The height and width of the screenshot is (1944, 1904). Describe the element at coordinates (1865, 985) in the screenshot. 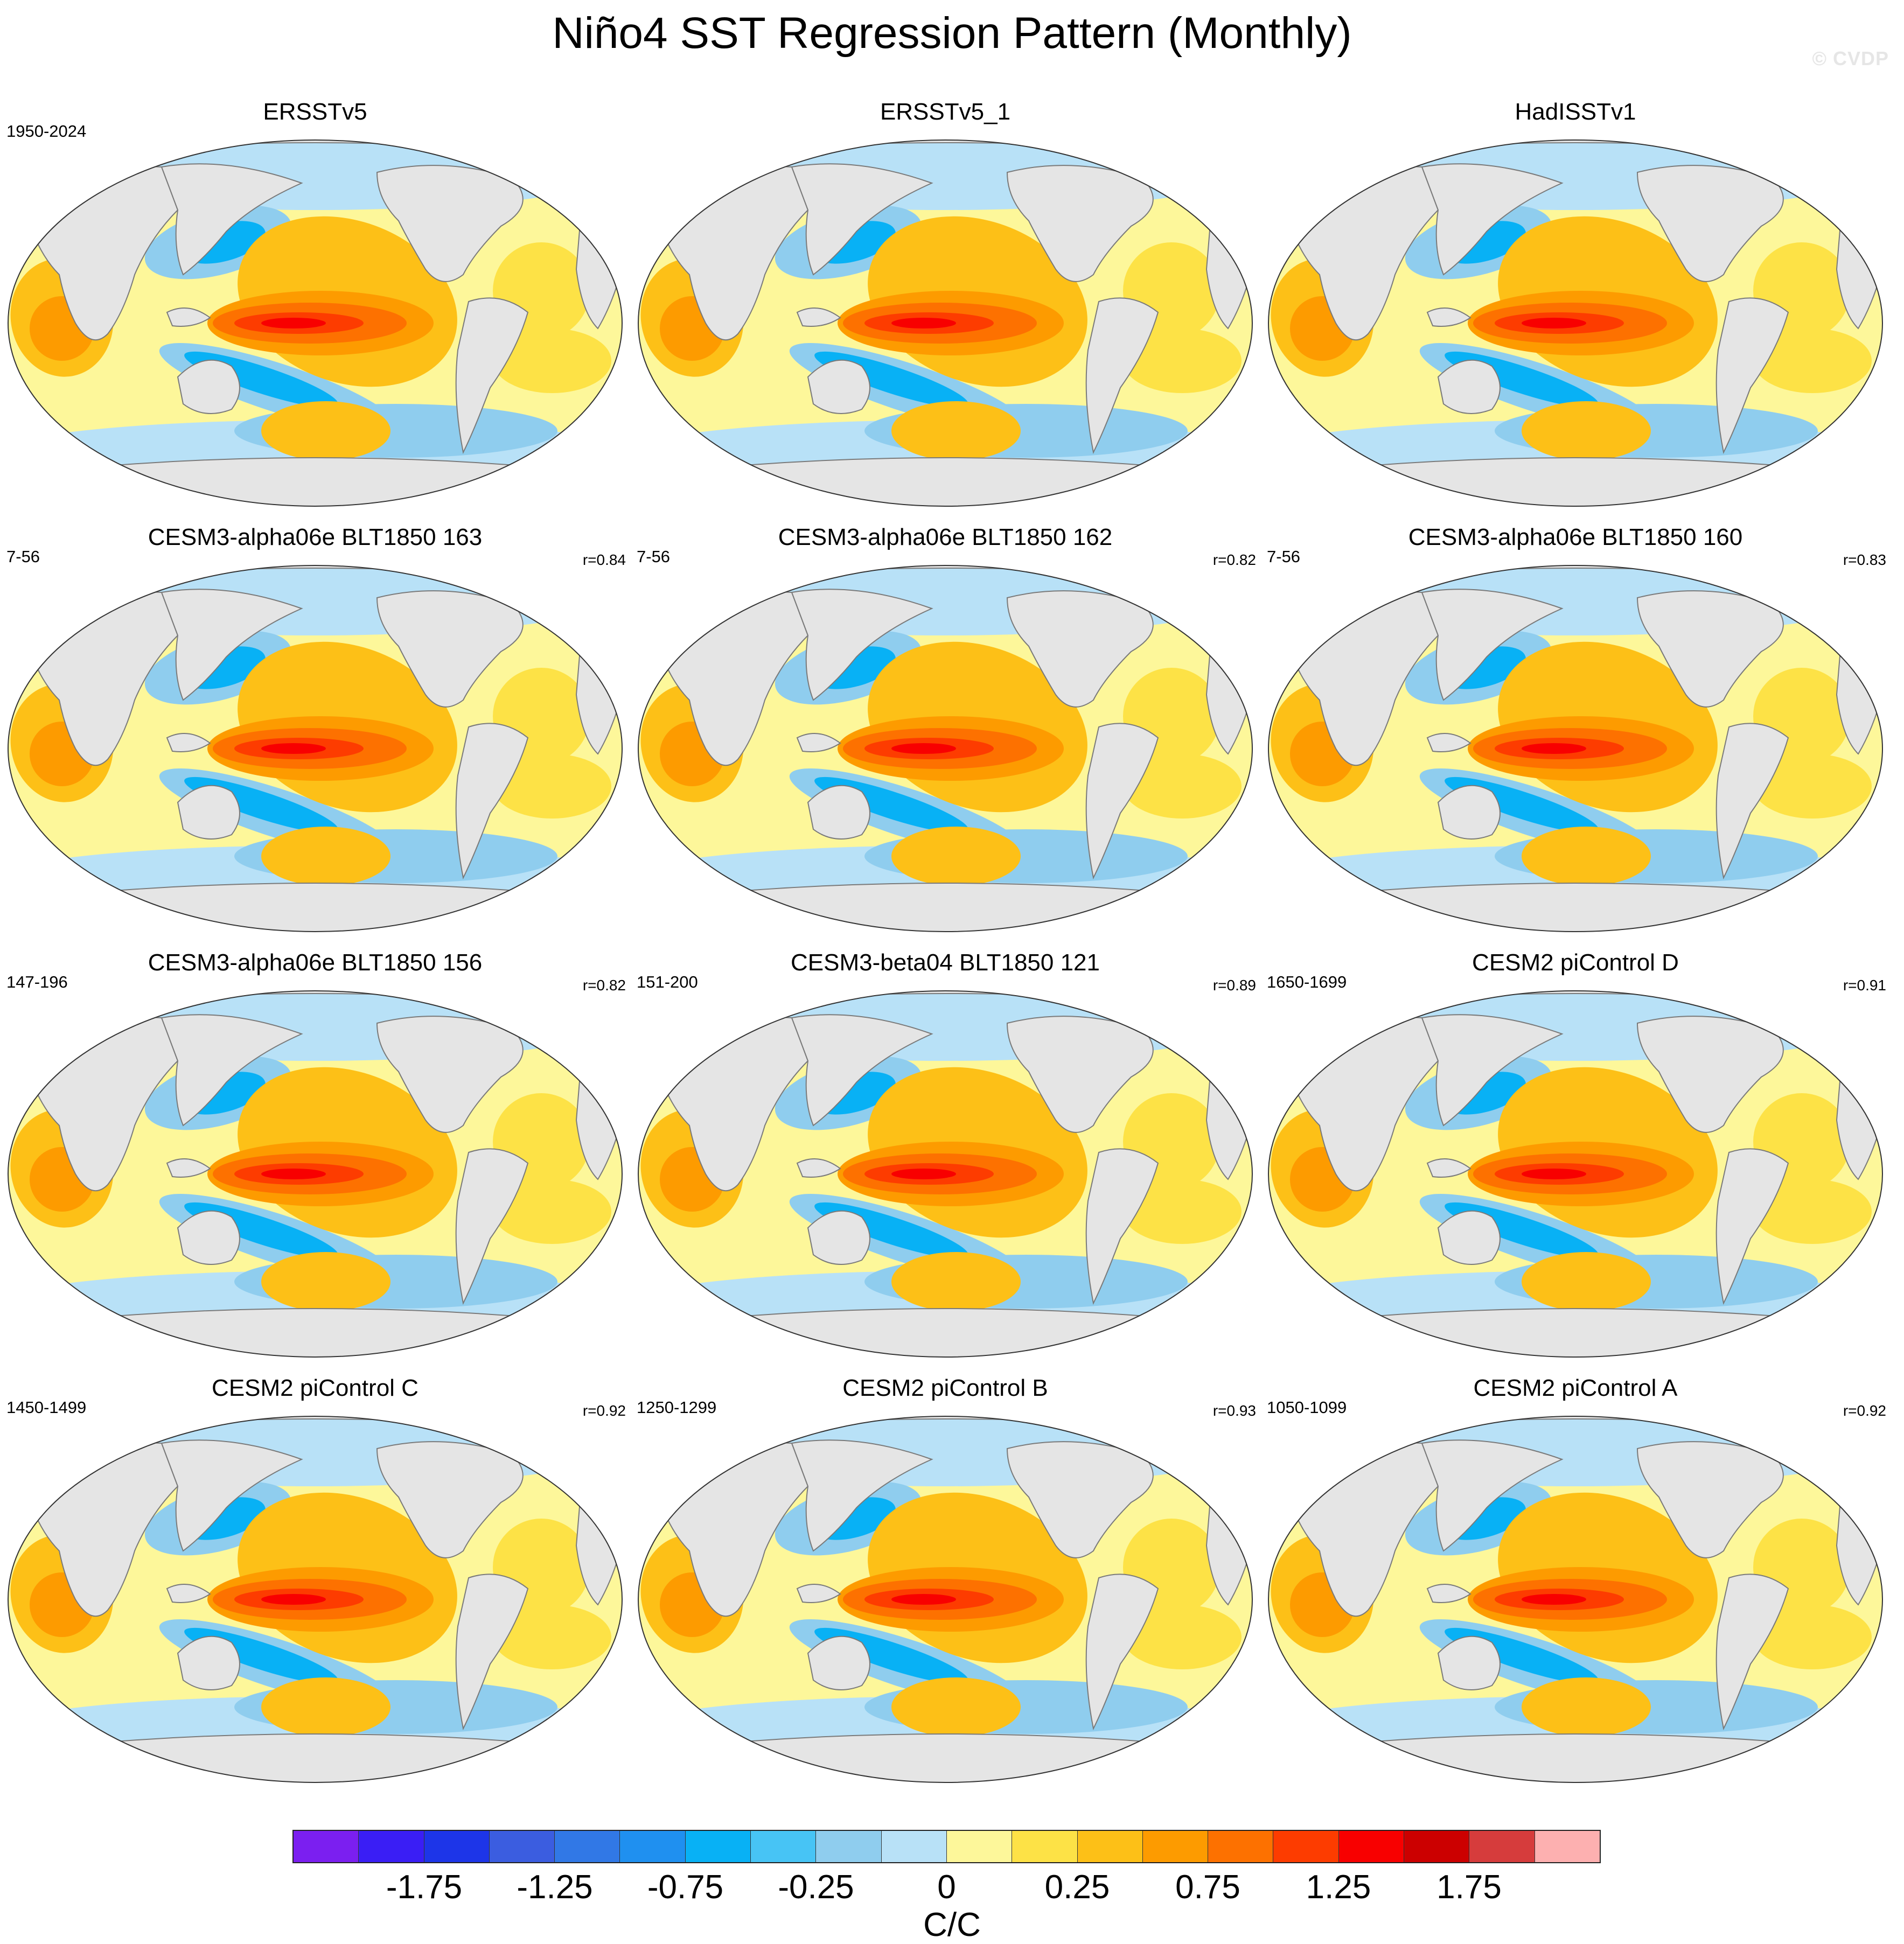

I see `panel-correlation: r=0.91` at that location.